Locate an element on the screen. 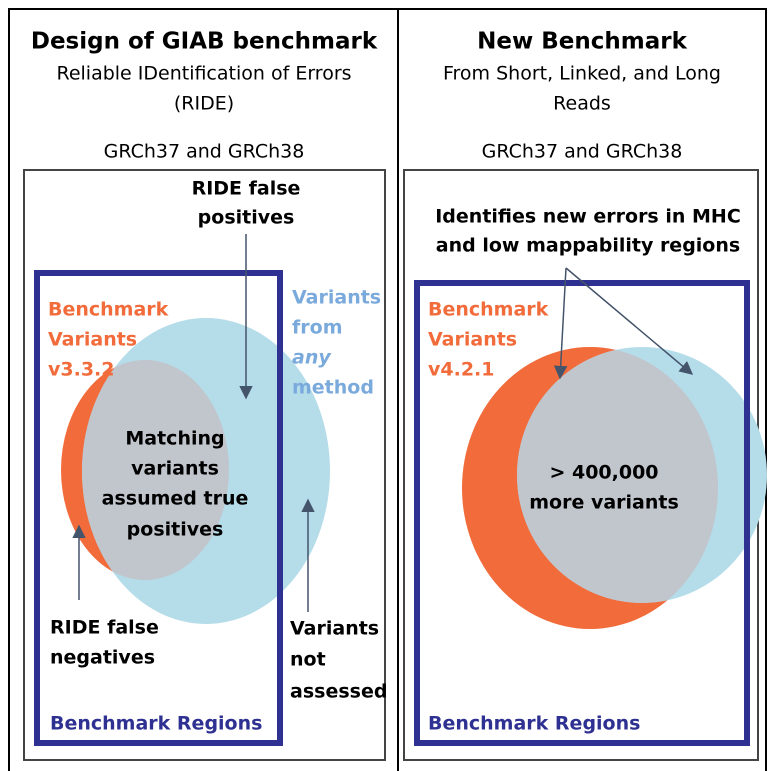 This screenshot has height=771, width=773. overlap is located at coordinates (155, 470).